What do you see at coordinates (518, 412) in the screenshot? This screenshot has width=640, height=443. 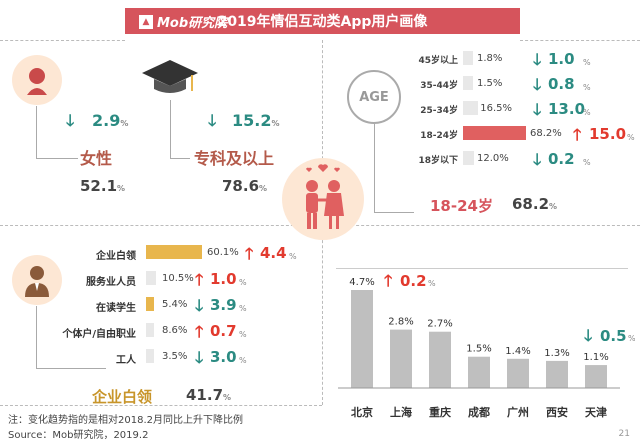 I see `city-label: 广州` at bounding box center [518, 412].